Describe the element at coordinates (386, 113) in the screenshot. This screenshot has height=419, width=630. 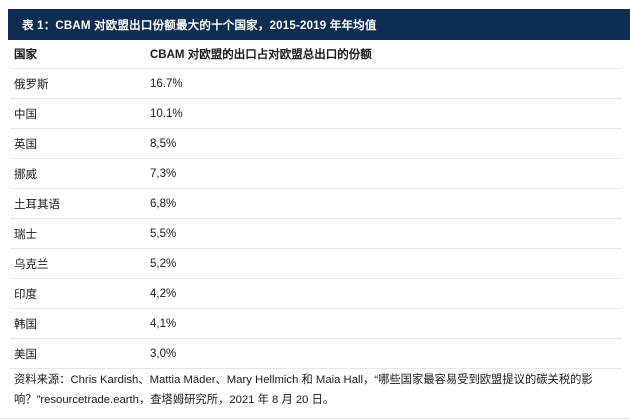
I see `cell-share: 10.1%` at that location.